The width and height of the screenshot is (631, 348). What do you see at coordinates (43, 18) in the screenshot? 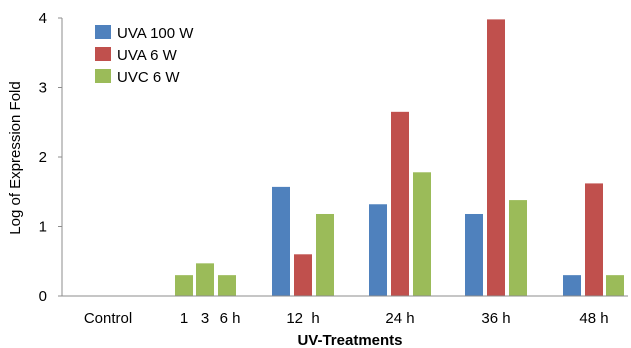
I see `y-tick-label: 4` at bounding box center [43, 18].